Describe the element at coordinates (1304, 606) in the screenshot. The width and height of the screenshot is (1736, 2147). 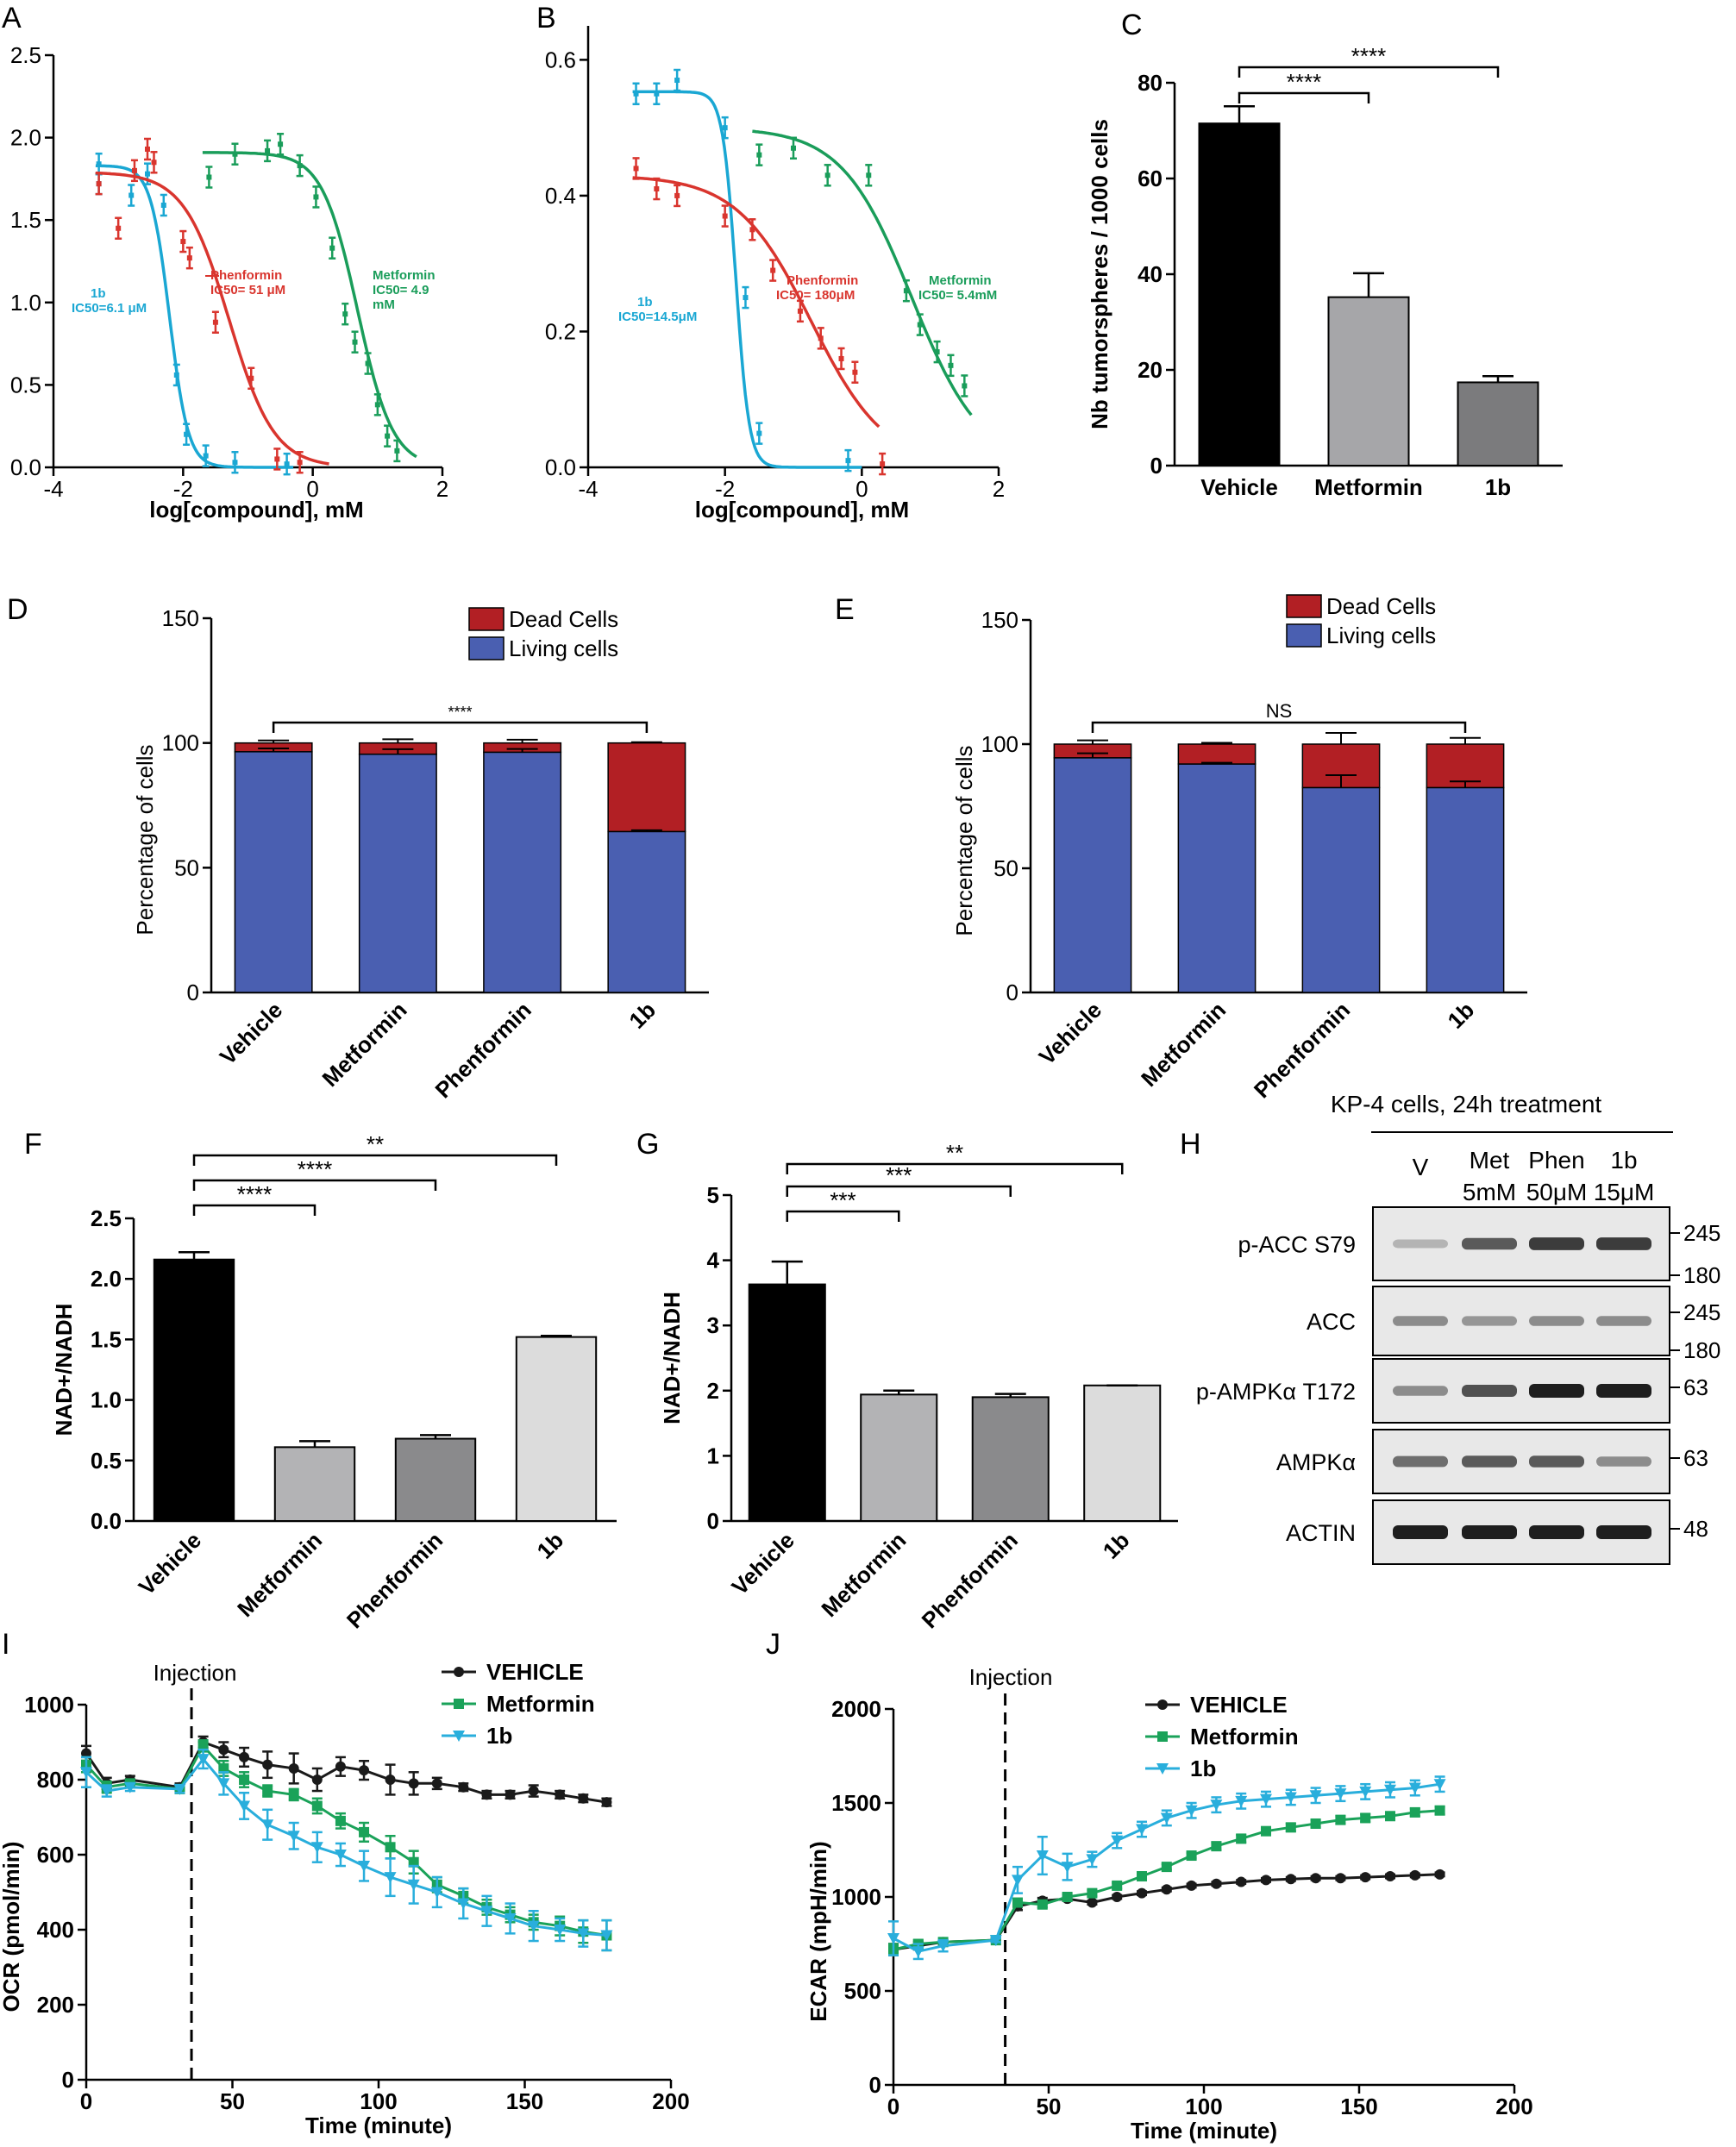
I see `legend-swatch-dead` at that location.